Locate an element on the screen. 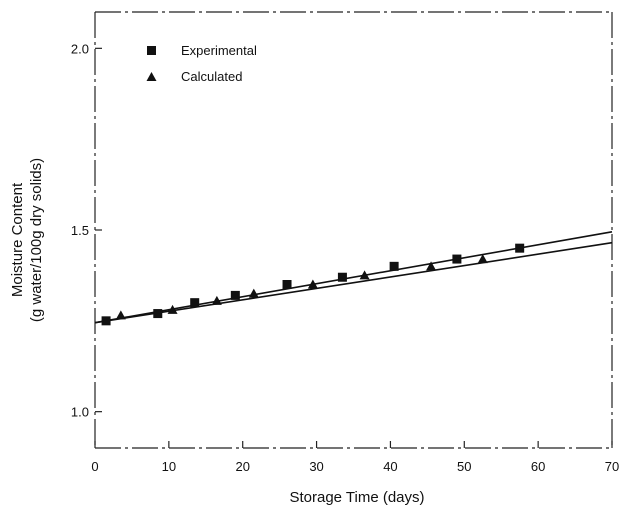 Image resolution: width=624 pixels, height=515 pixels. x-tick-label: 0 is located at coordinates (94, 466).